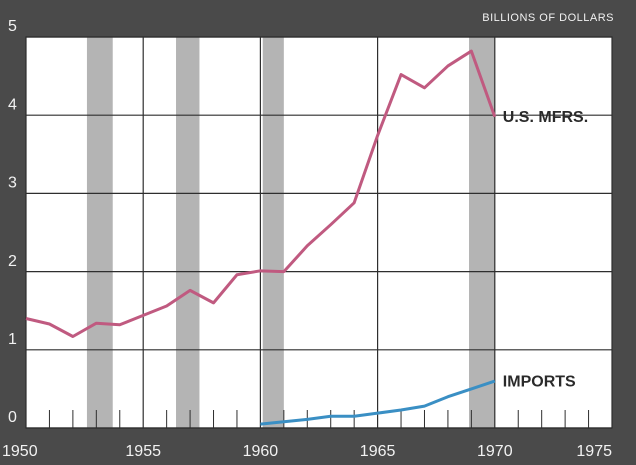 Image resolution: width=636 pixels, height=465 pixels. I want to click on series-label: U.S. MFRS., so click(545, 117).